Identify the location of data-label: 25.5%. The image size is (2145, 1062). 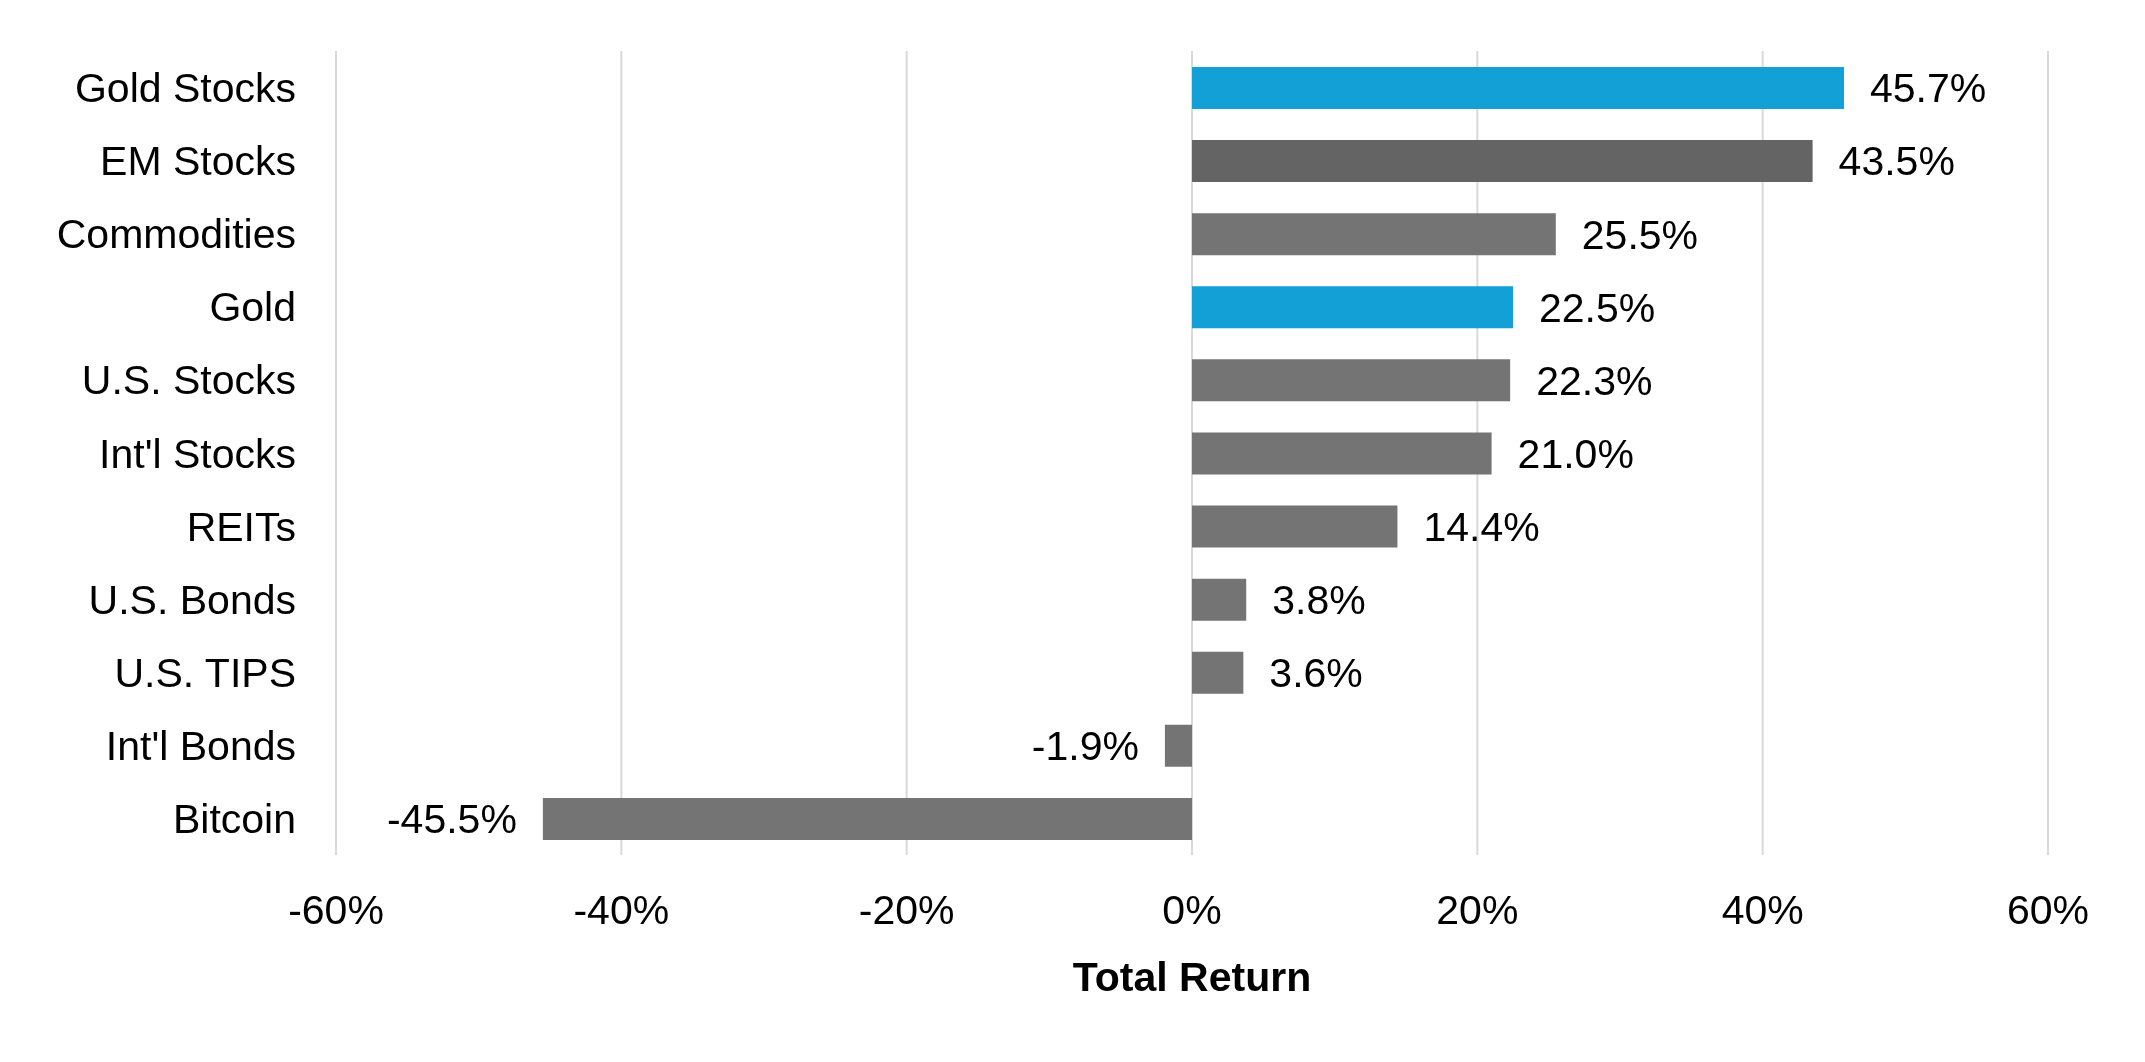
(1640, 234).